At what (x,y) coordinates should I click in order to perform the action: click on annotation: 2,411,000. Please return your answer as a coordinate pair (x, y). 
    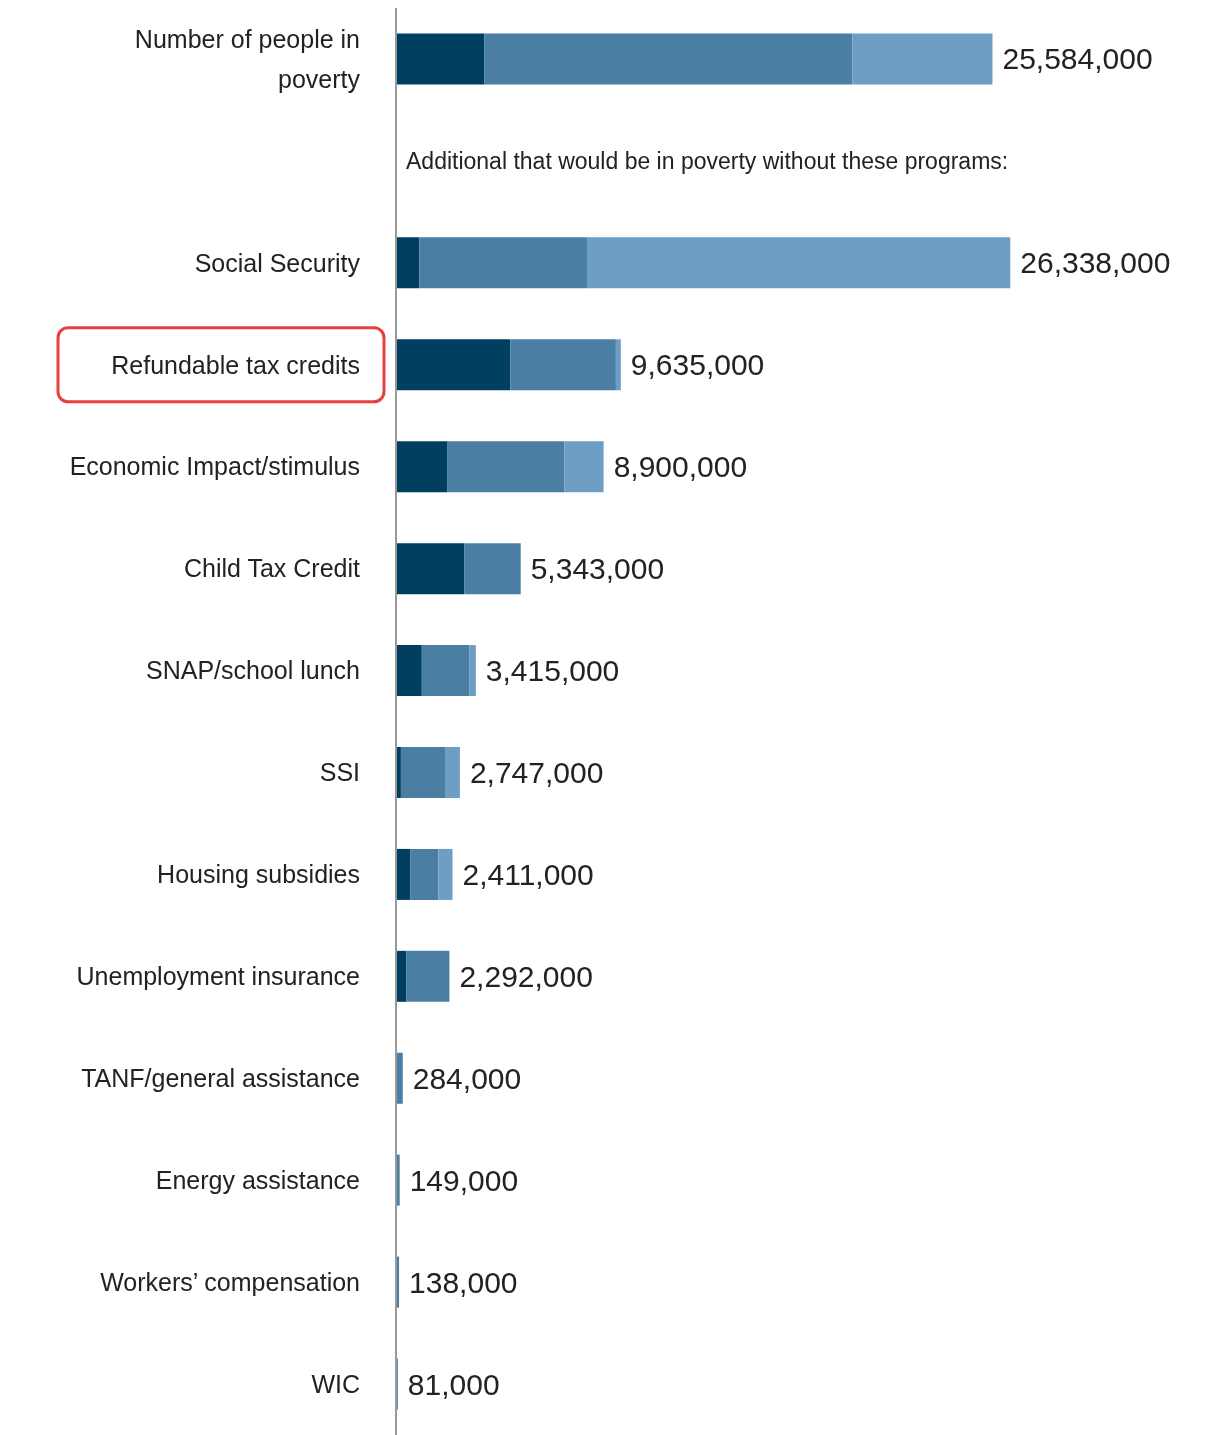
    Looking at the image, I should click on (528, 874).